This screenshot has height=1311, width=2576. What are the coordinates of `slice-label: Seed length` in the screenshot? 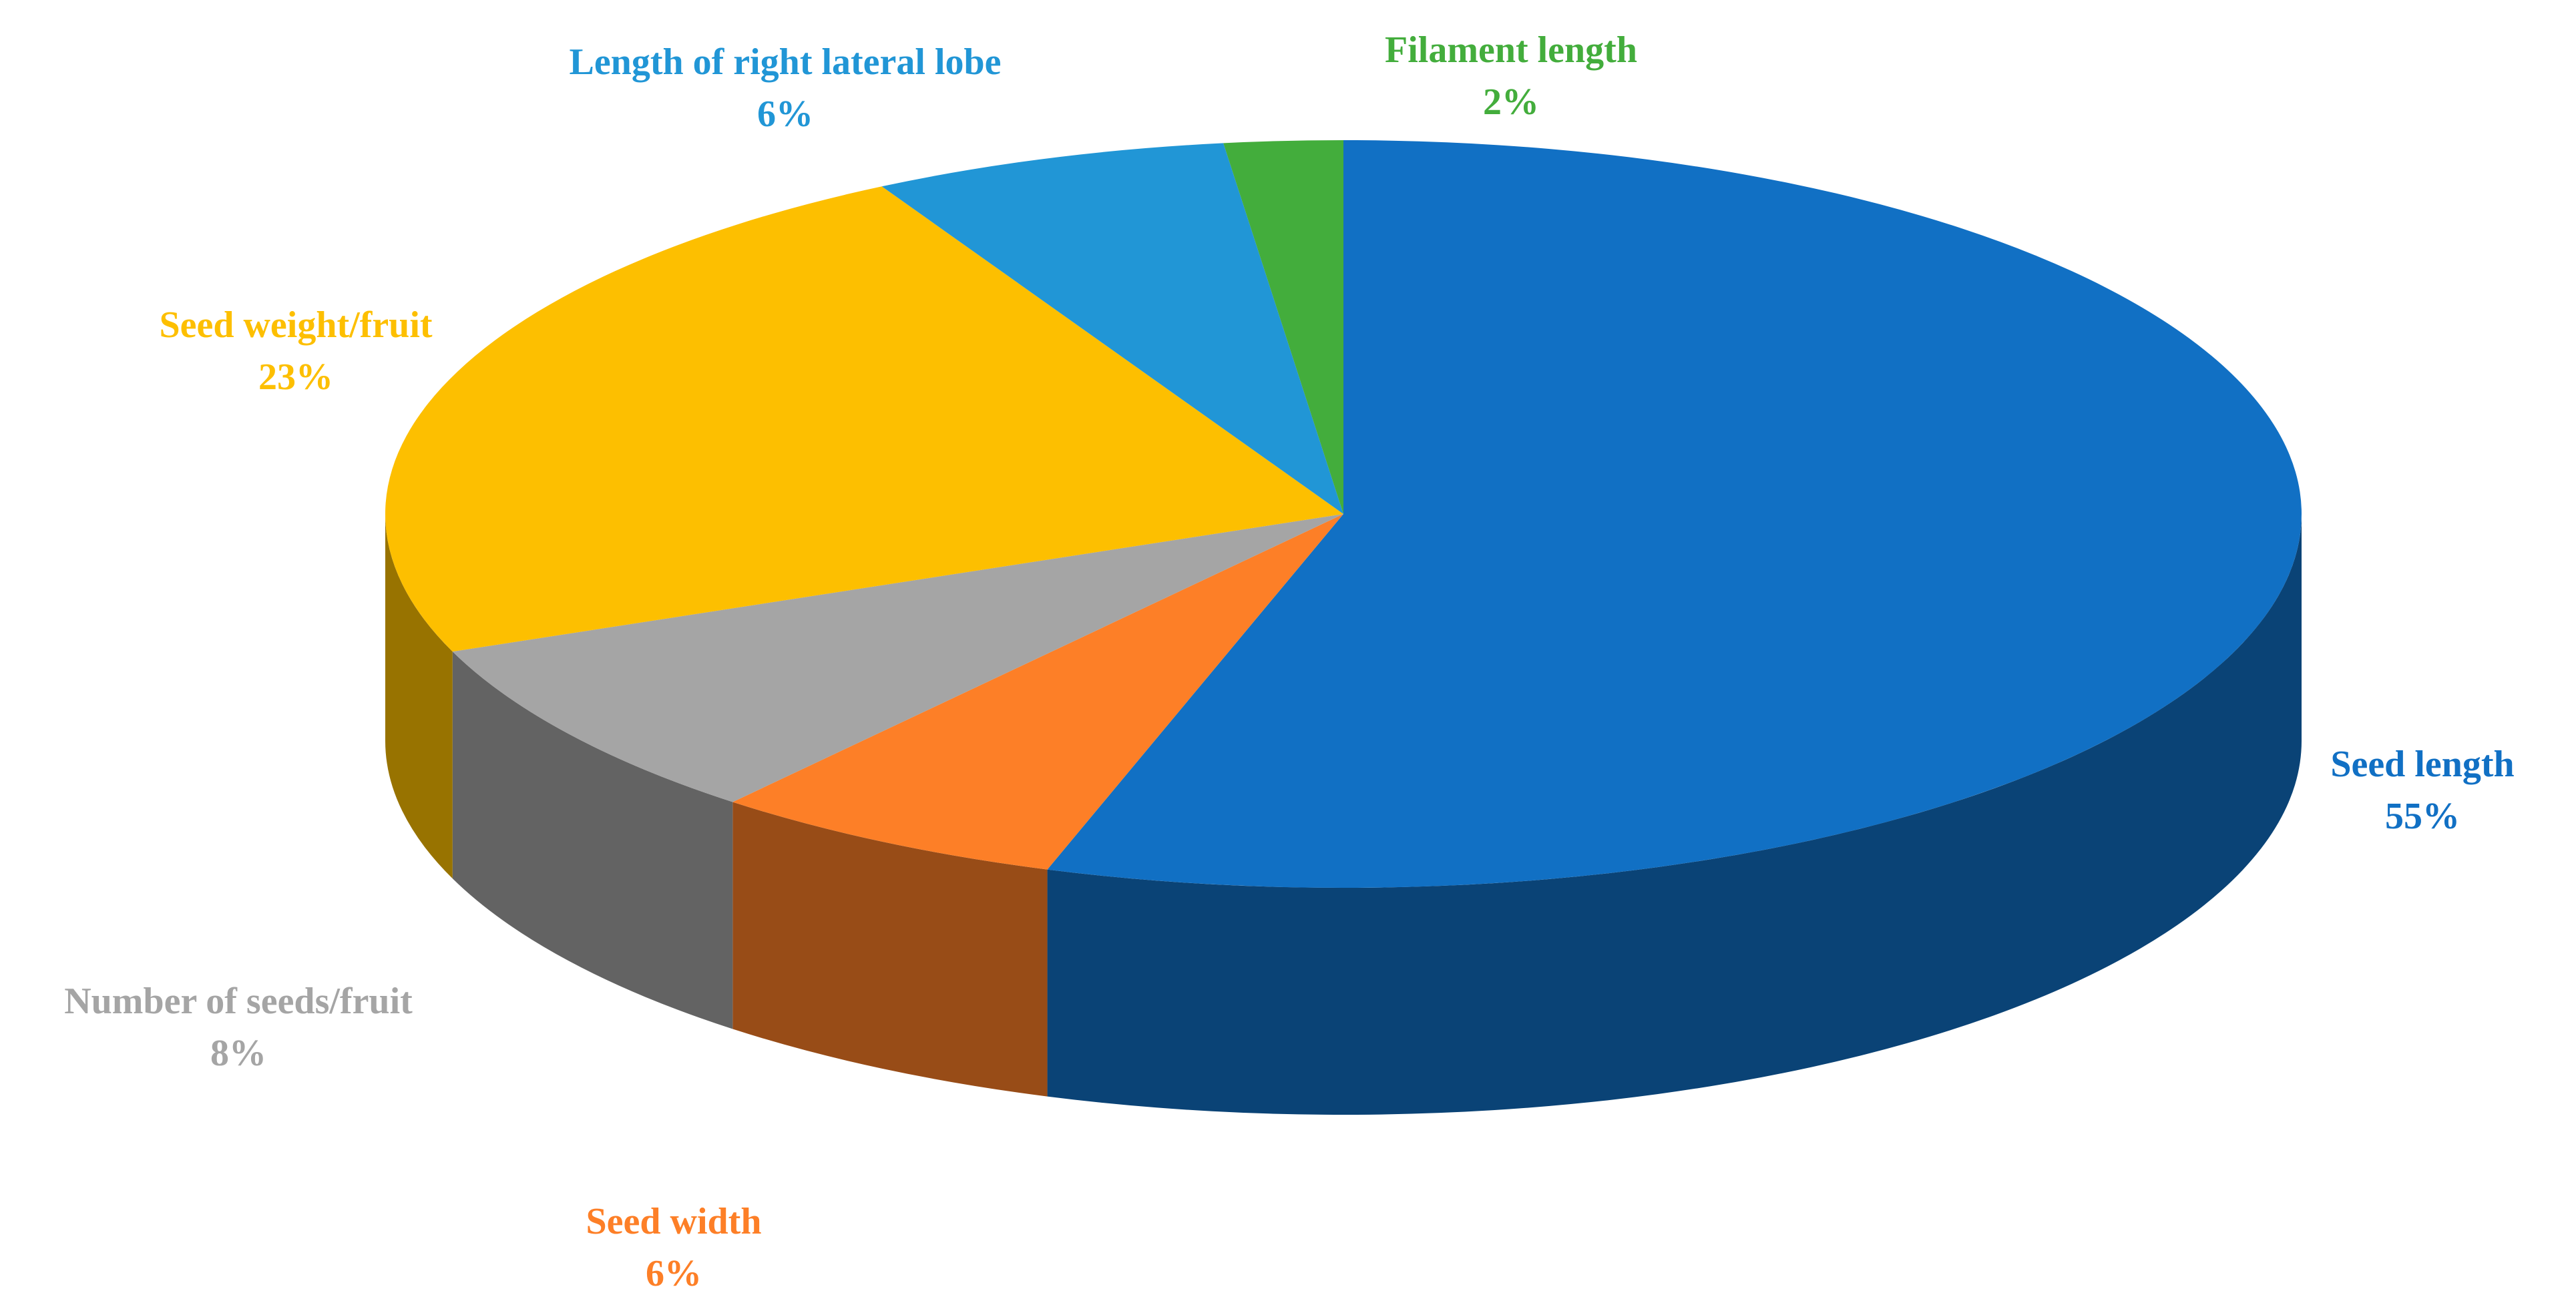 It's located at (2422, 765).